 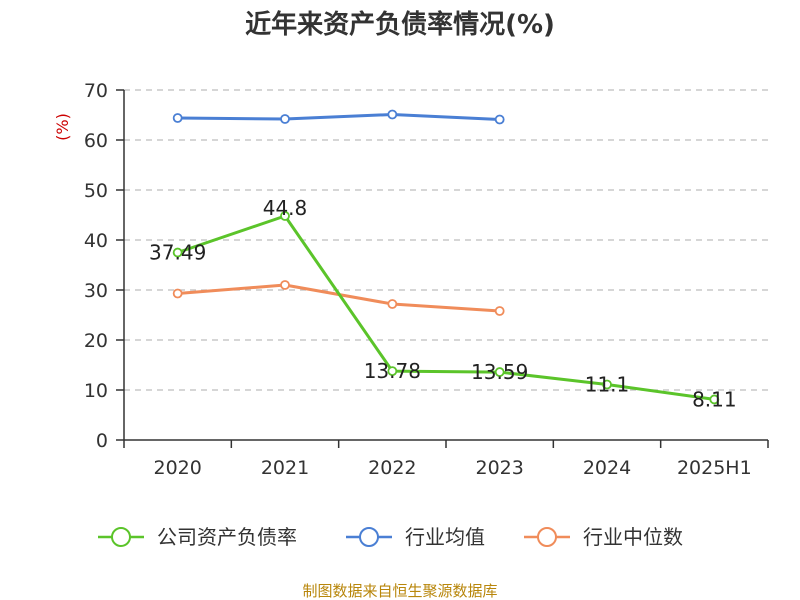 I want to click on data-label: 11.1, so click(x=607, y=385).